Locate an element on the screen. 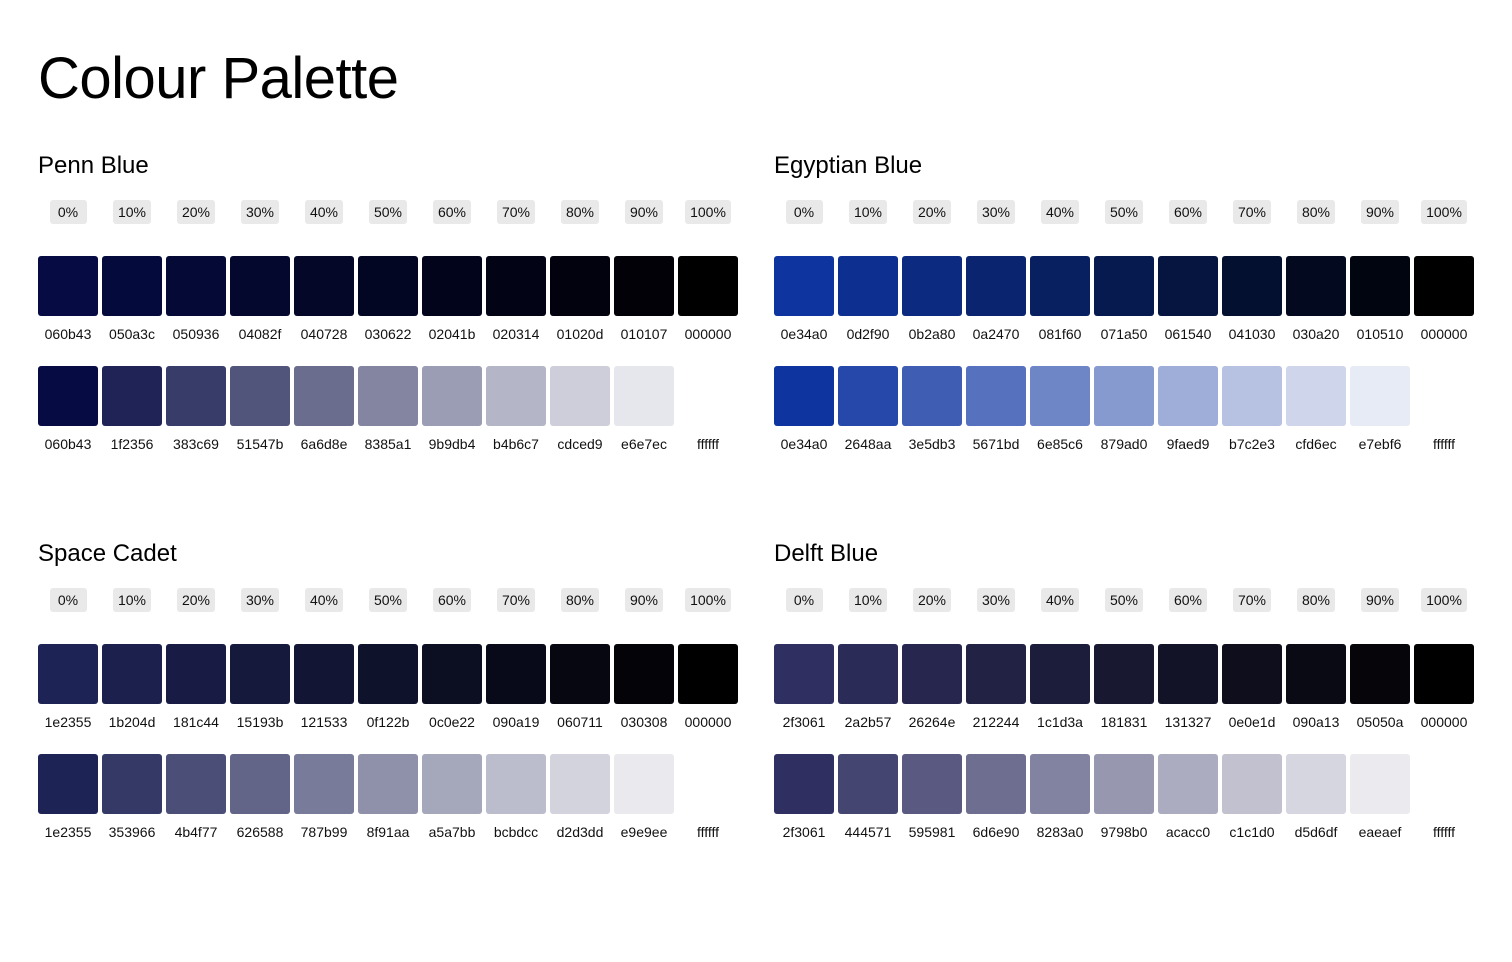 The height and width of the screenshot is (962, 1512). shade-swatch: 0e0e1d is located at coordinates (1252, 687).